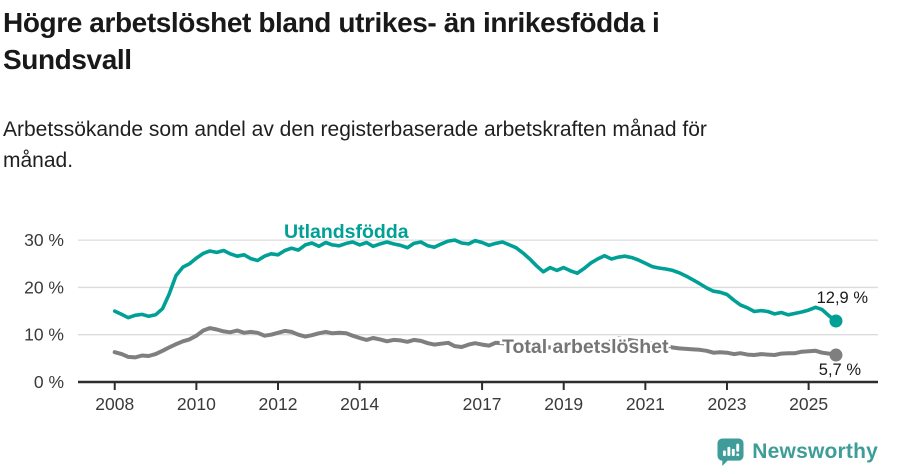  I want to click on x-tick-label-2010: 2010, so click(196, 404).